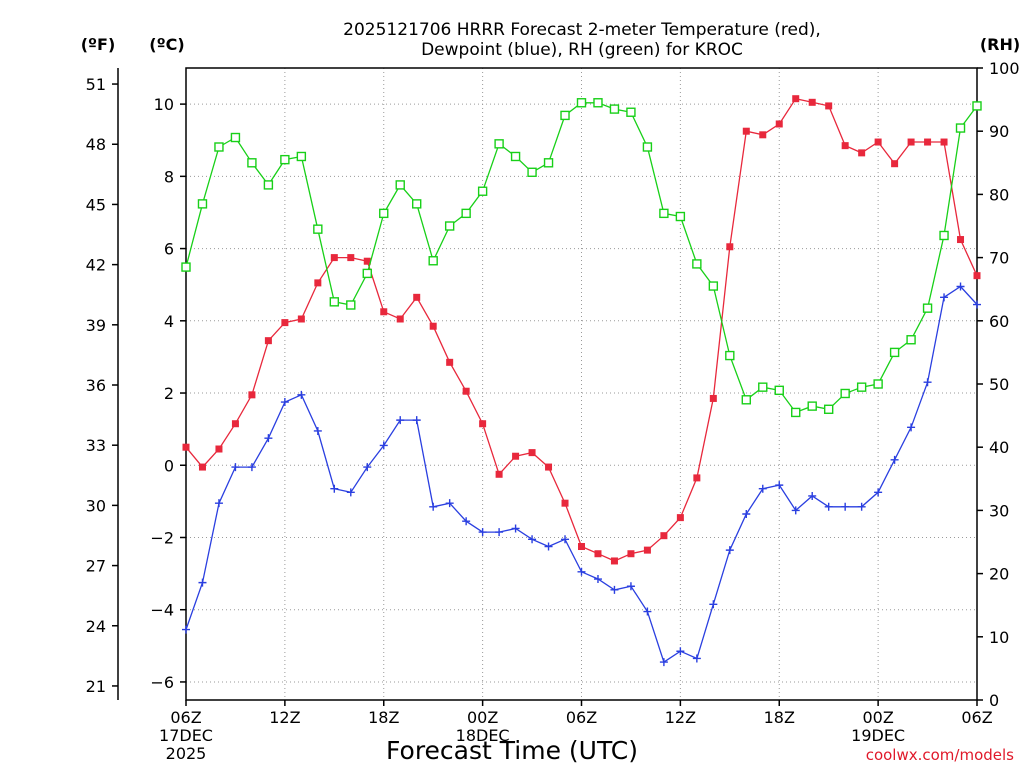  What do you see at coordinates (96, 505) in the screenshot?
I see `fahrenheit-tick-label: 30` at bounding box center [96, 505].